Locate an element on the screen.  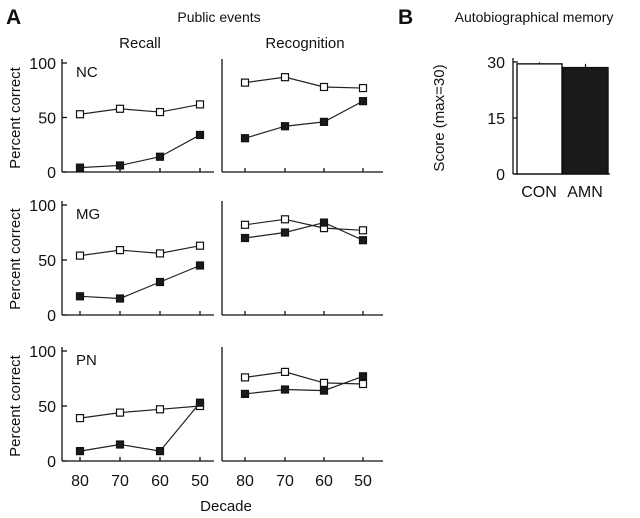
row-label: NC is located at coordinates (87, 72).